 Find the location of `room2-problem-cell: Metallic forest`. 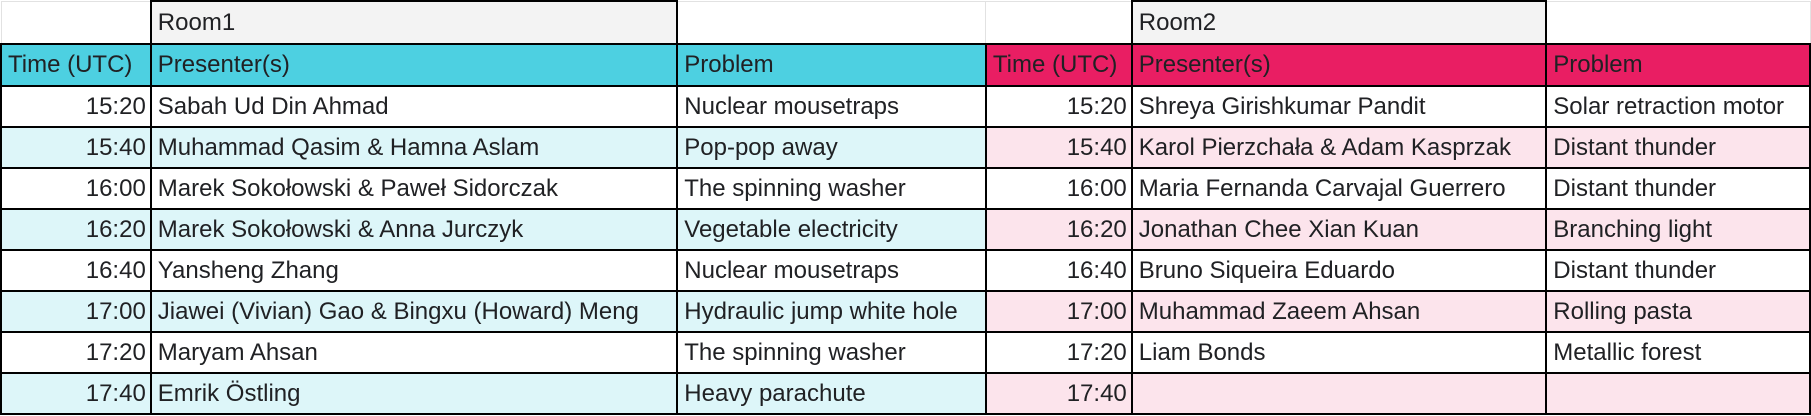

room2-problem-cell: Metallic forest is located at coordinates (1678, 352).